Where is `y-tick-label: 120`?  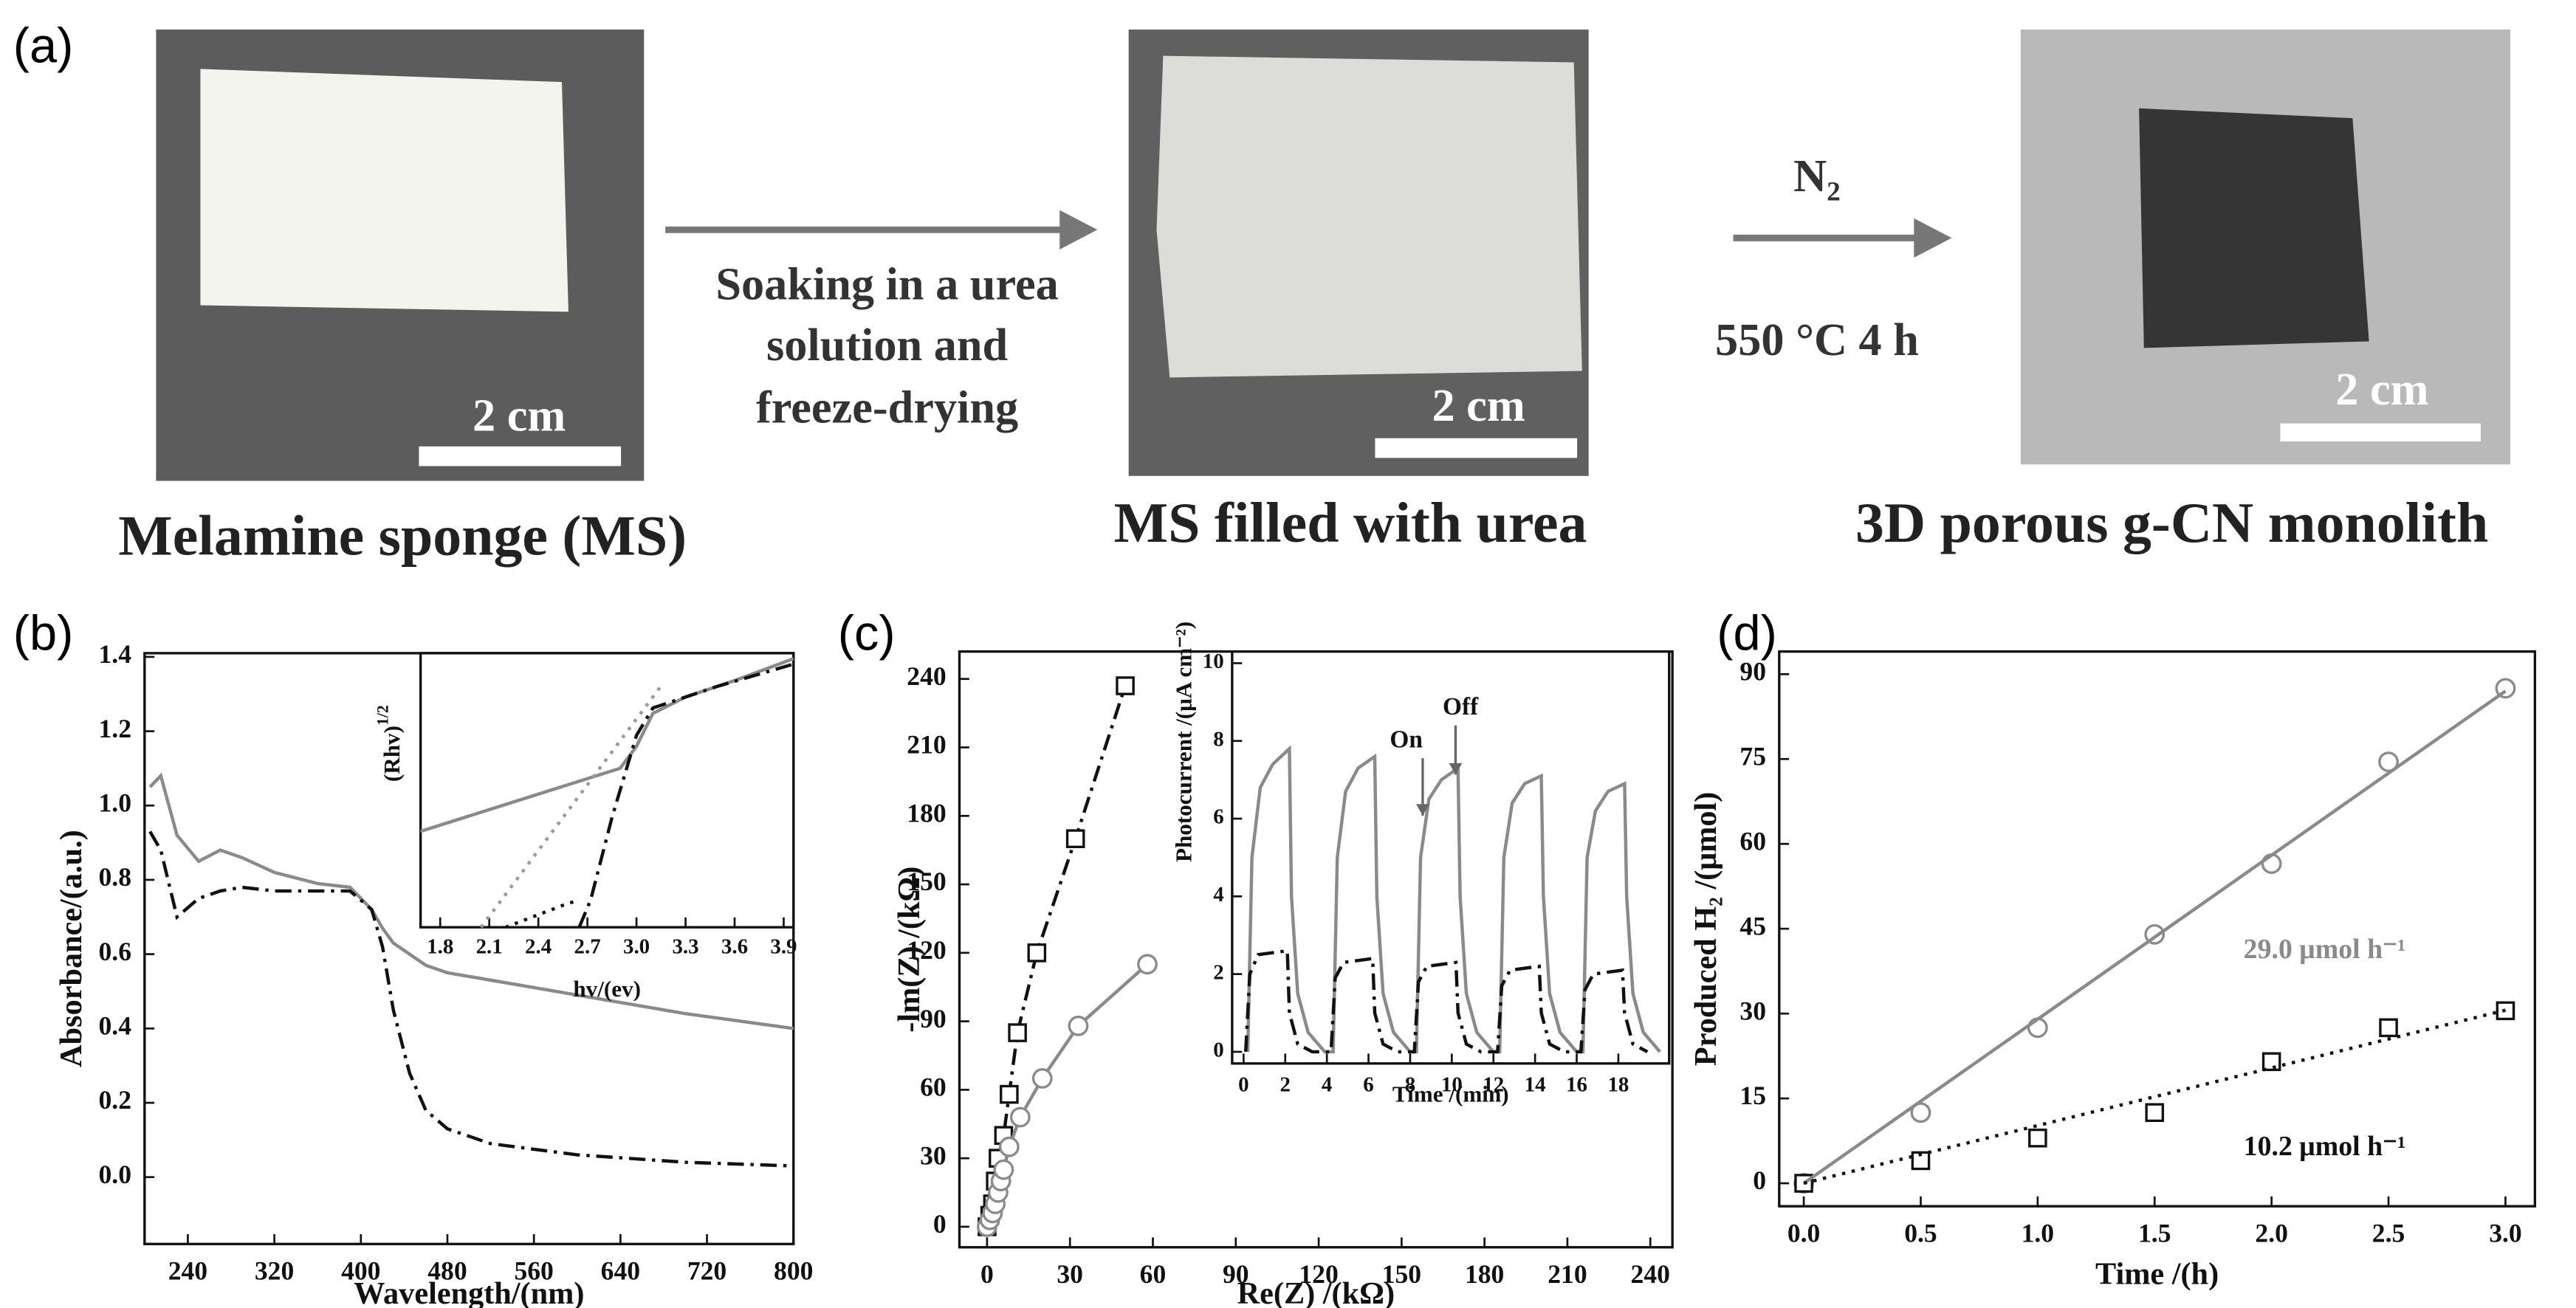
y-tick-label: 120 is located at coordinates (926, 950).